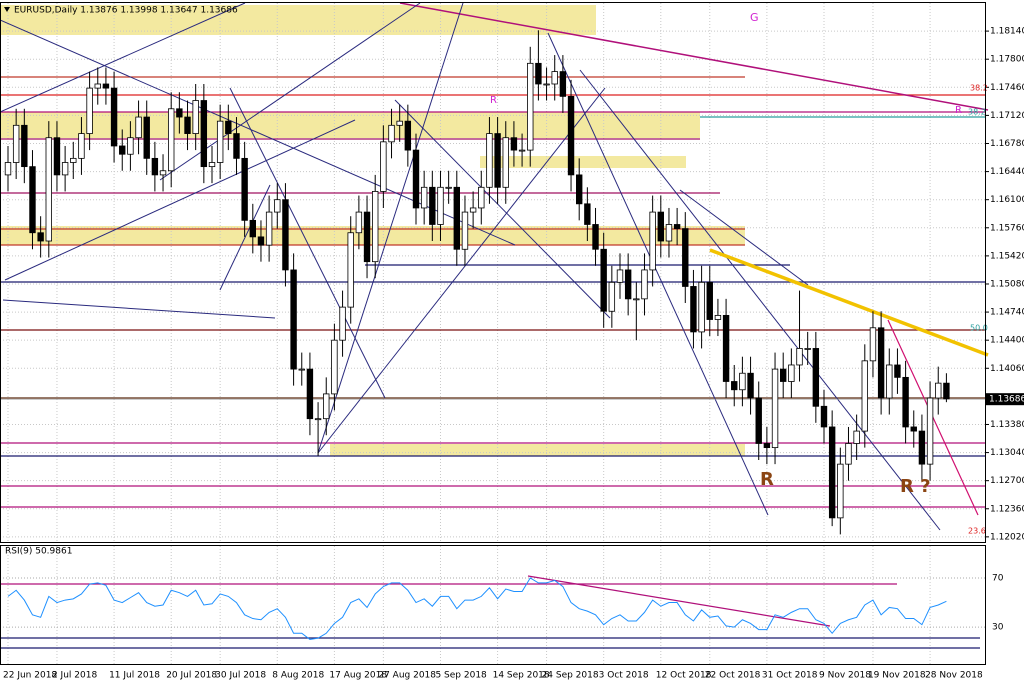 The width and height of the screenshot is (1024, 683). What do you see at coordinates (74, 676) in the screenshot?
I see `x-tick-label: 2 Jul 2018` at bounding box center [74, 676].